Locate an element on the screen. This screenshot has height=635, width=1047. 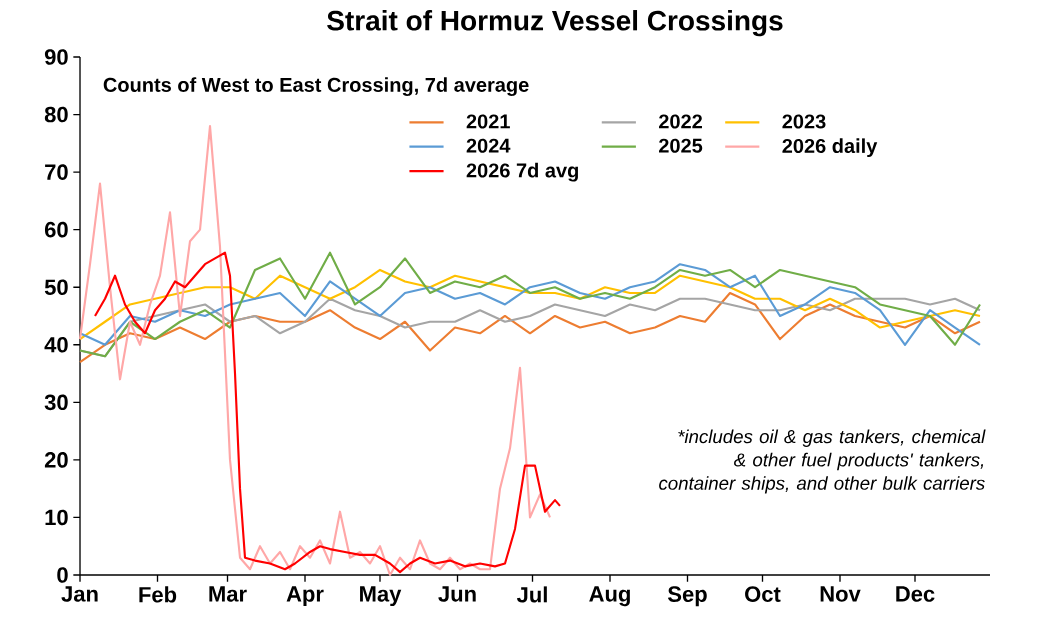
x-tick-label: Oct is located at coordinates (763, 594).